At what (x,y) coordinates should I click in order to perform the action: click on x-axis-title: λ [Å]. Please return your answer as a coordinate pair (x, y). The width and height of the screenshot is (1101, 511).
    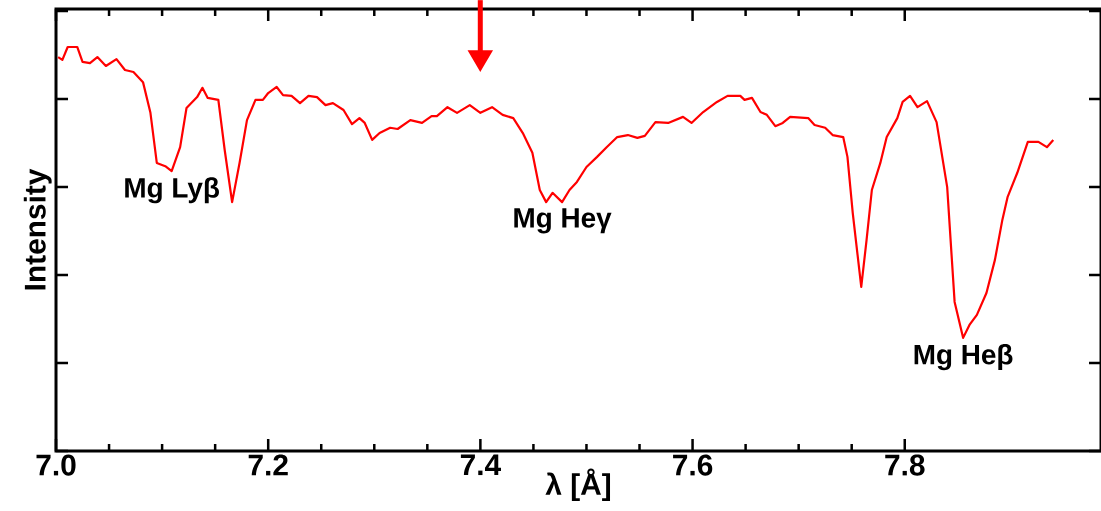
    Looking at the image, I should click on (578, 485).